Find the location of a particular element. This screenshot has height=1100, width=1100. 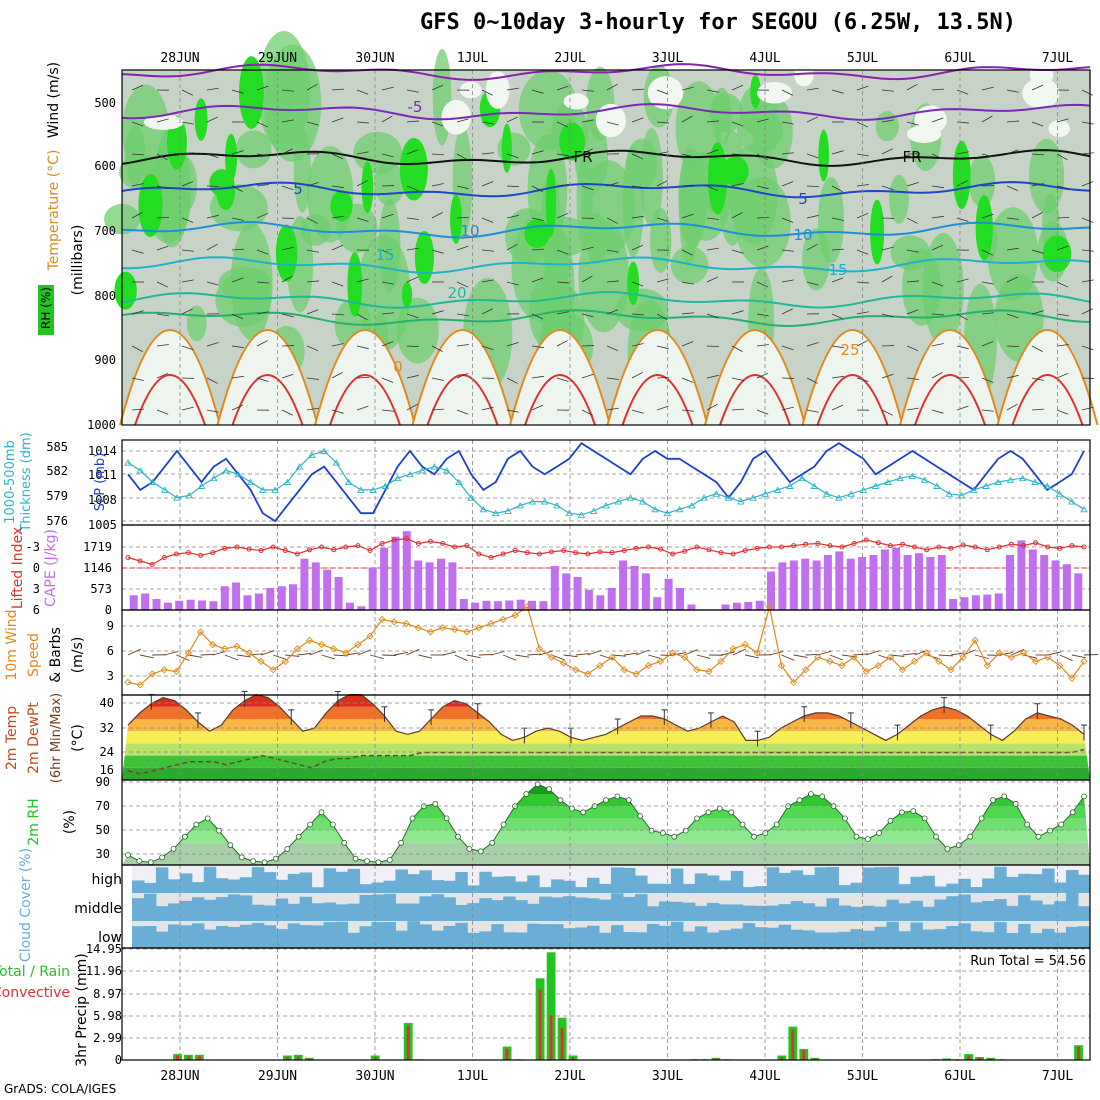

panel-frame is located at coordinates (606, 482).